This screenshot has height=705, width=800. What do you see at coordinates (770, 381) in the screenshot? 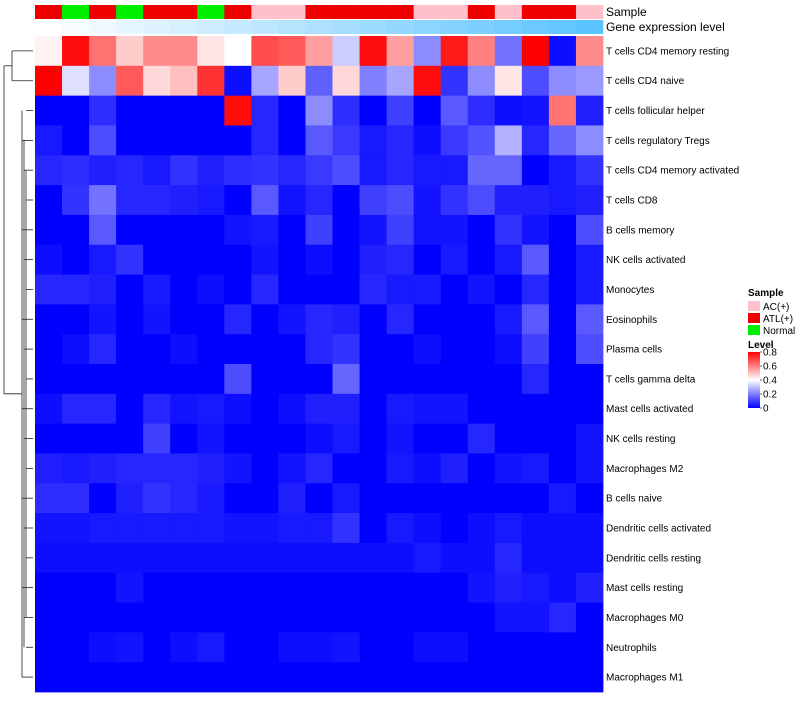
I see `level-tick-label: 0.4` at bounding box center [770, 381].